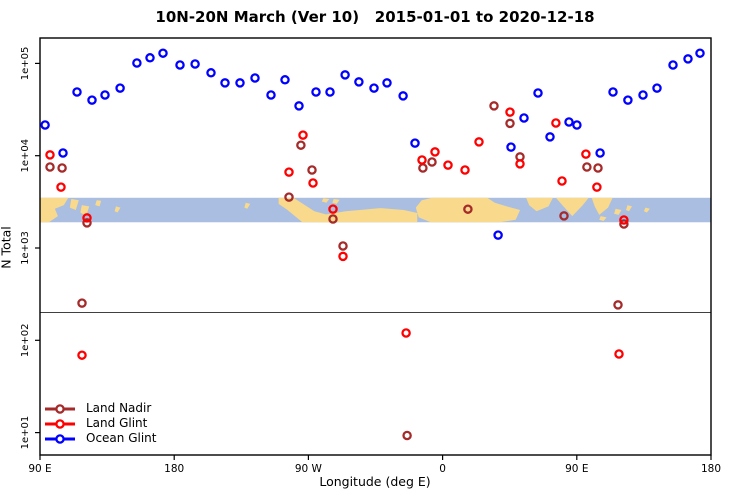 Image resolution: width=750 pixels, height=500 pixels. Describe the element at coordinates (309, 469) in the screenshot. I see `x-tick-label: 90 W` at that location.